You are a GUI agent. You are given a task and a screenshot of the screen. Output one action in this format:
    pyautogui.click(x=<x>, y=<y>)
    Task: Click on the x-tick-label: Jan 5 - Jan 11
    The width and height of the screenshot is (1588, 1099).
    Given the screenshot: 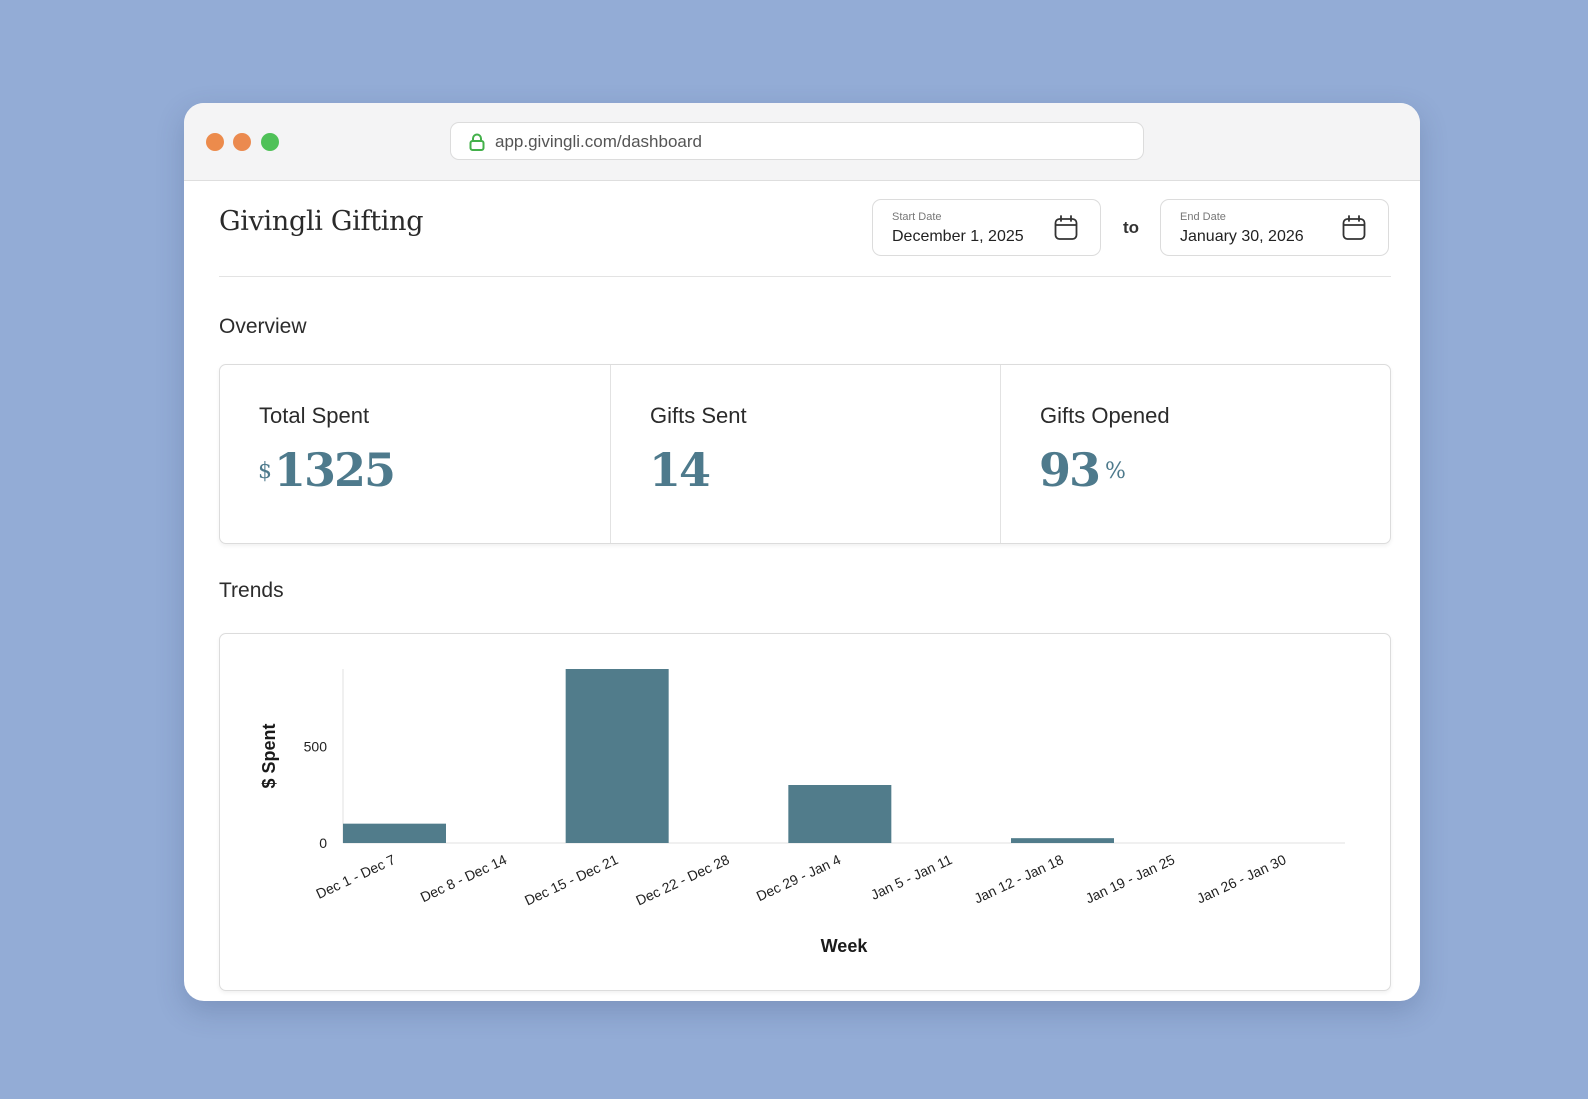 What is the action you would take?
    pyautogui.click(x=911, y=877)
    